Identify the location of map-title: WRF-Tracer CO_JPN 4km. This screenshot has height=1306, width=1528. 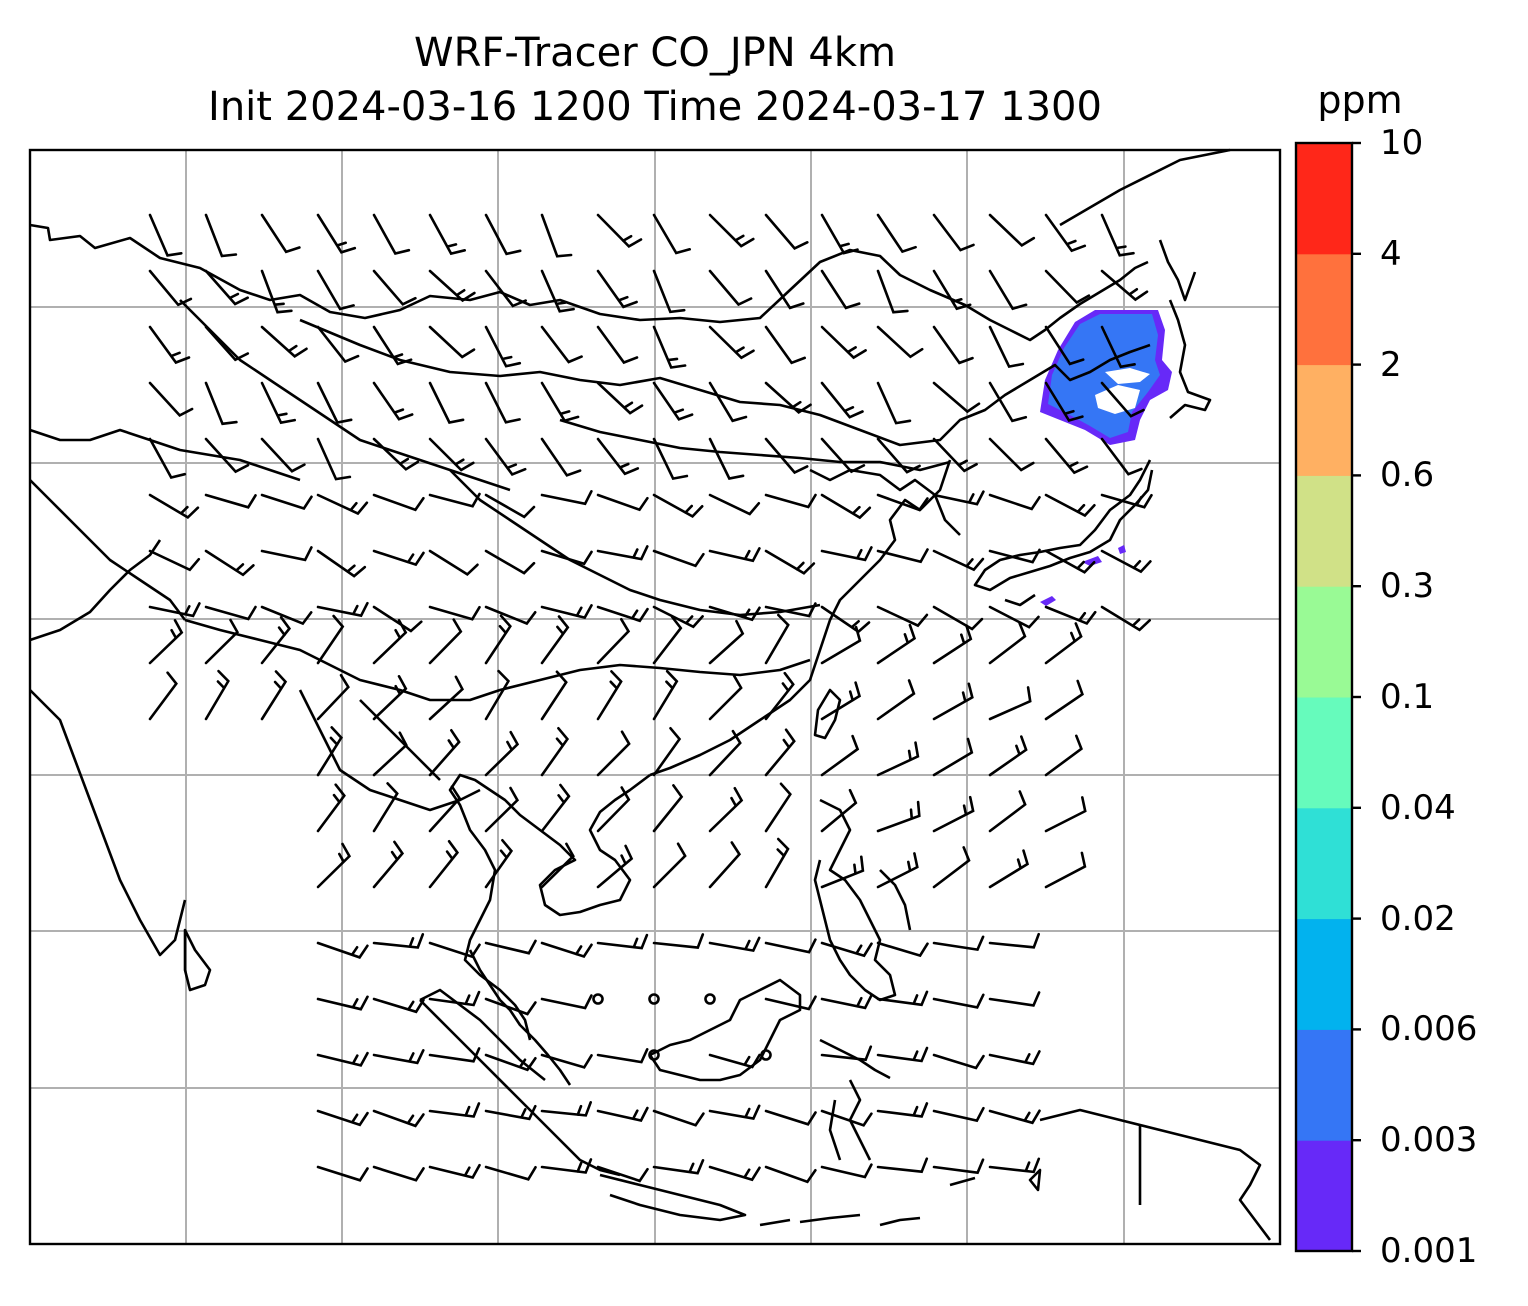
(655, 53).